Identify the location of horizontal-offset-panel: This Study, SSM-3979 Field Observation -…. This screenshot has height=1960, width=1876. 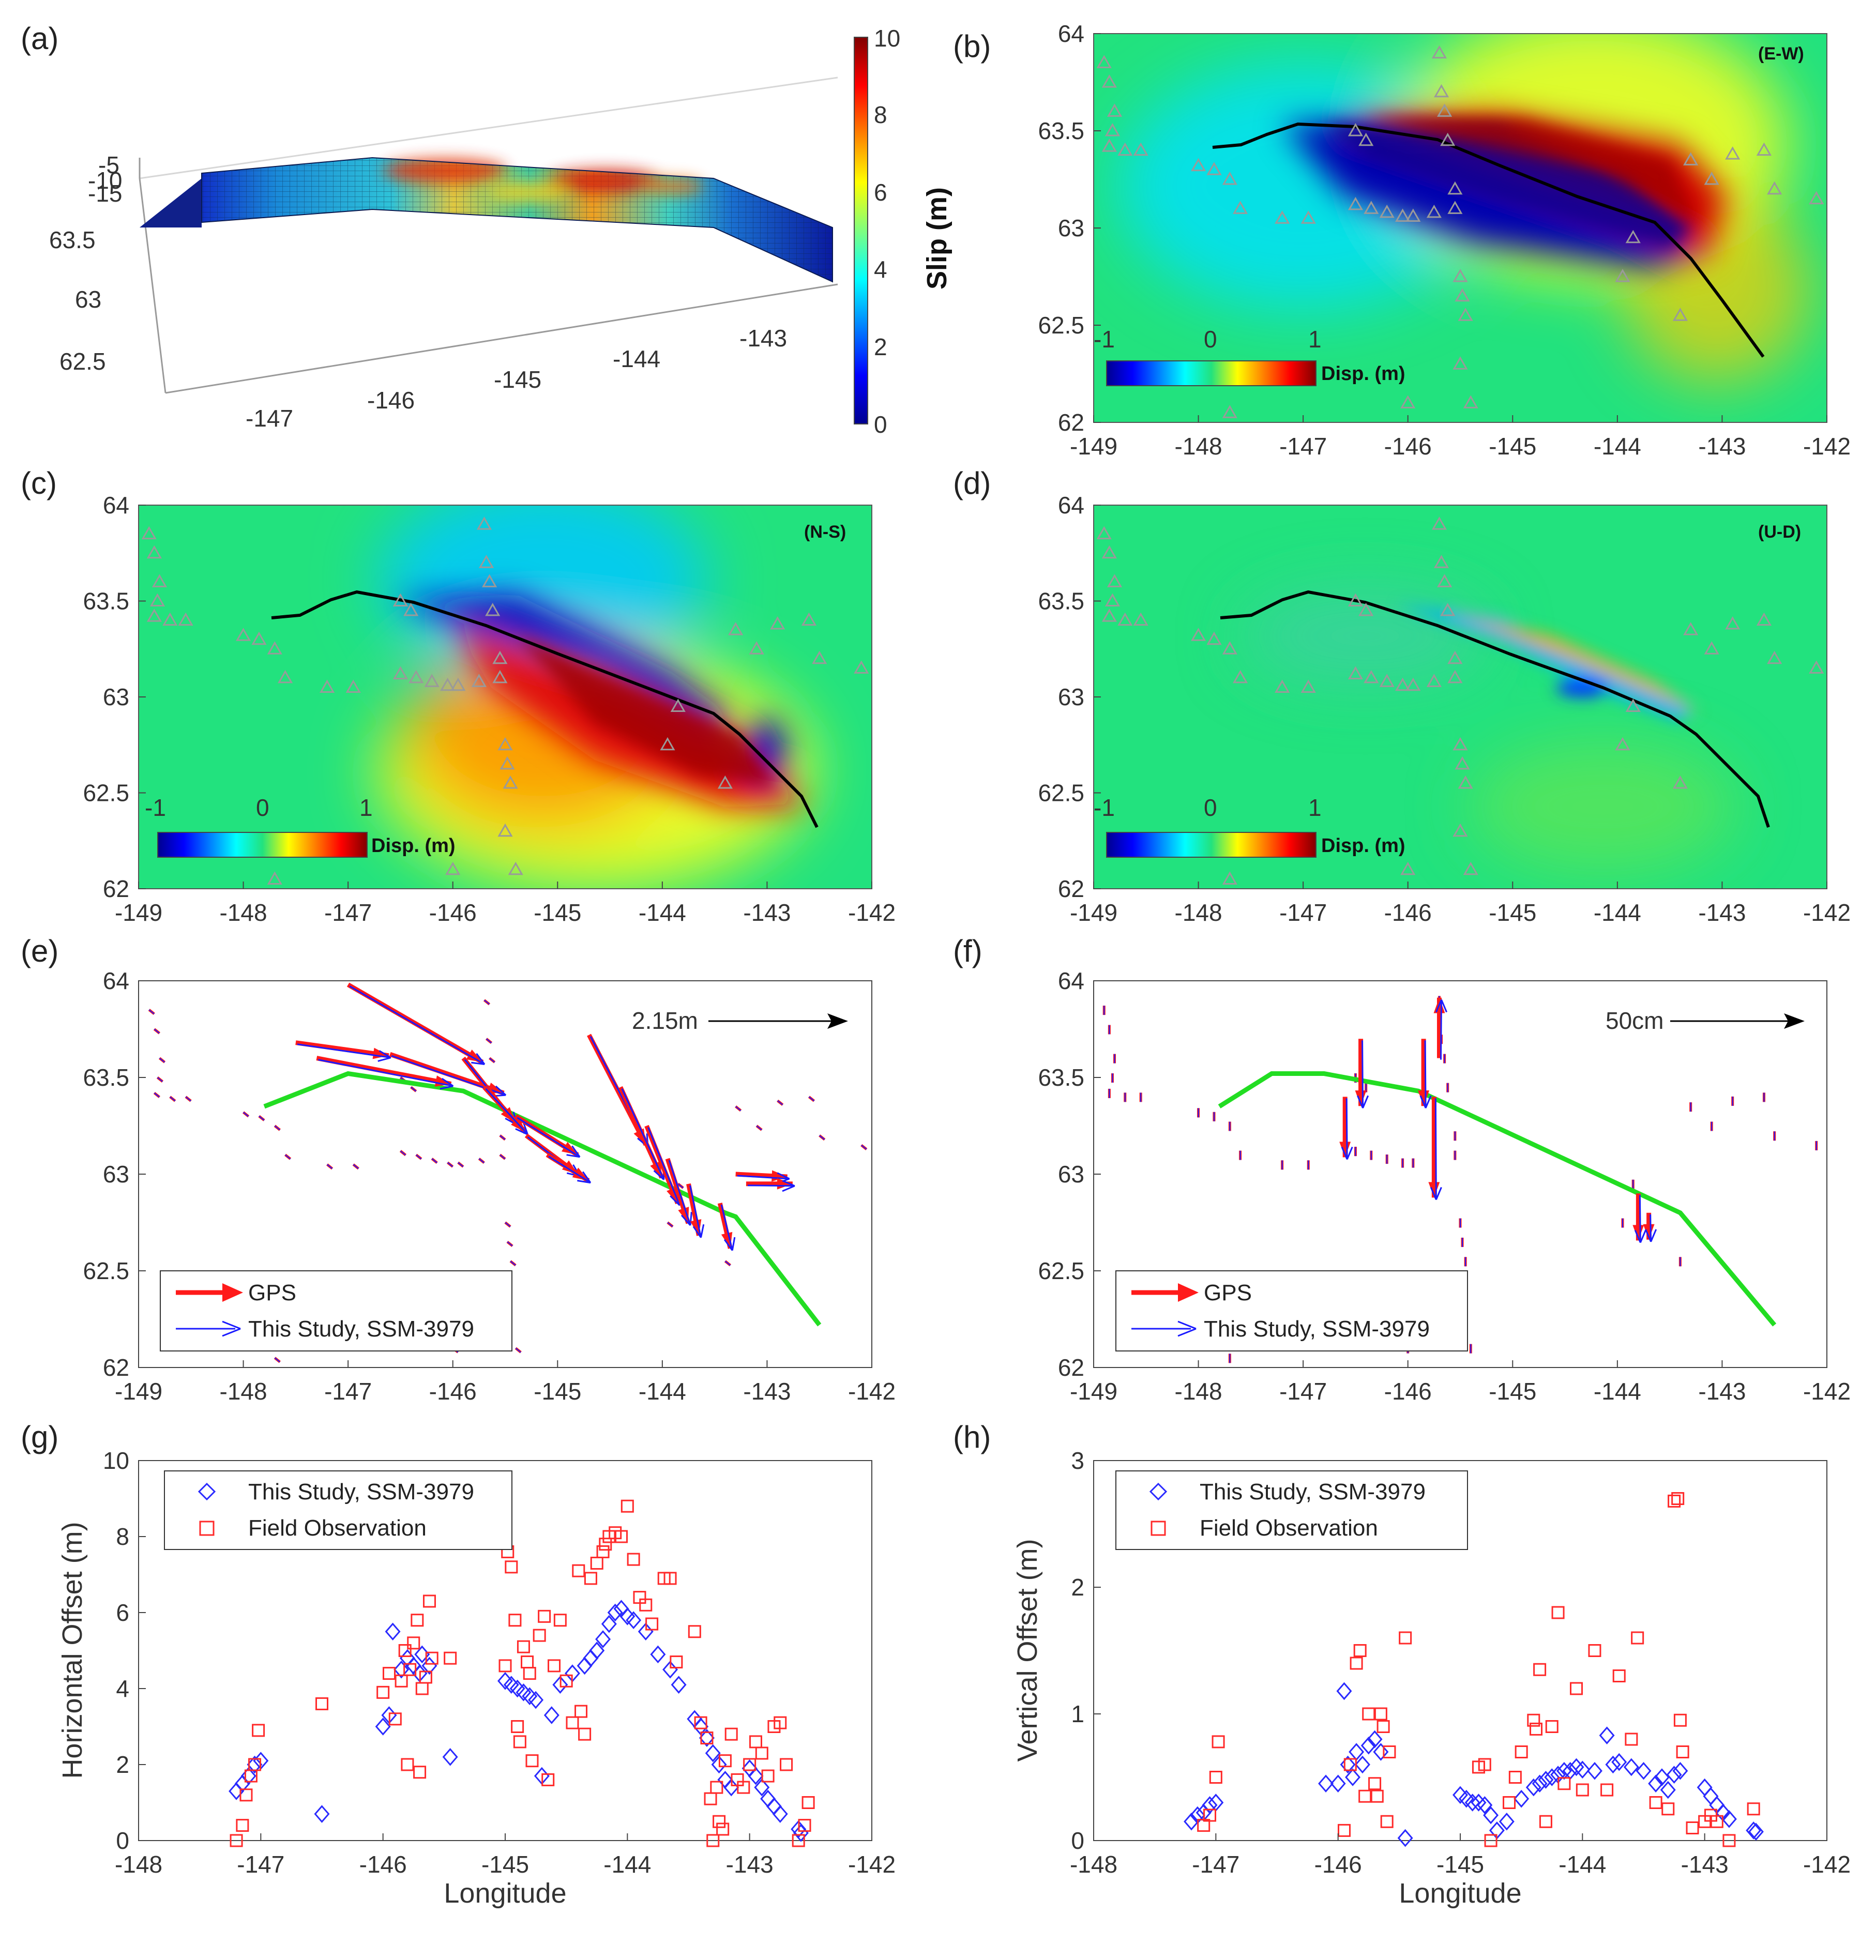
(476, 1678).